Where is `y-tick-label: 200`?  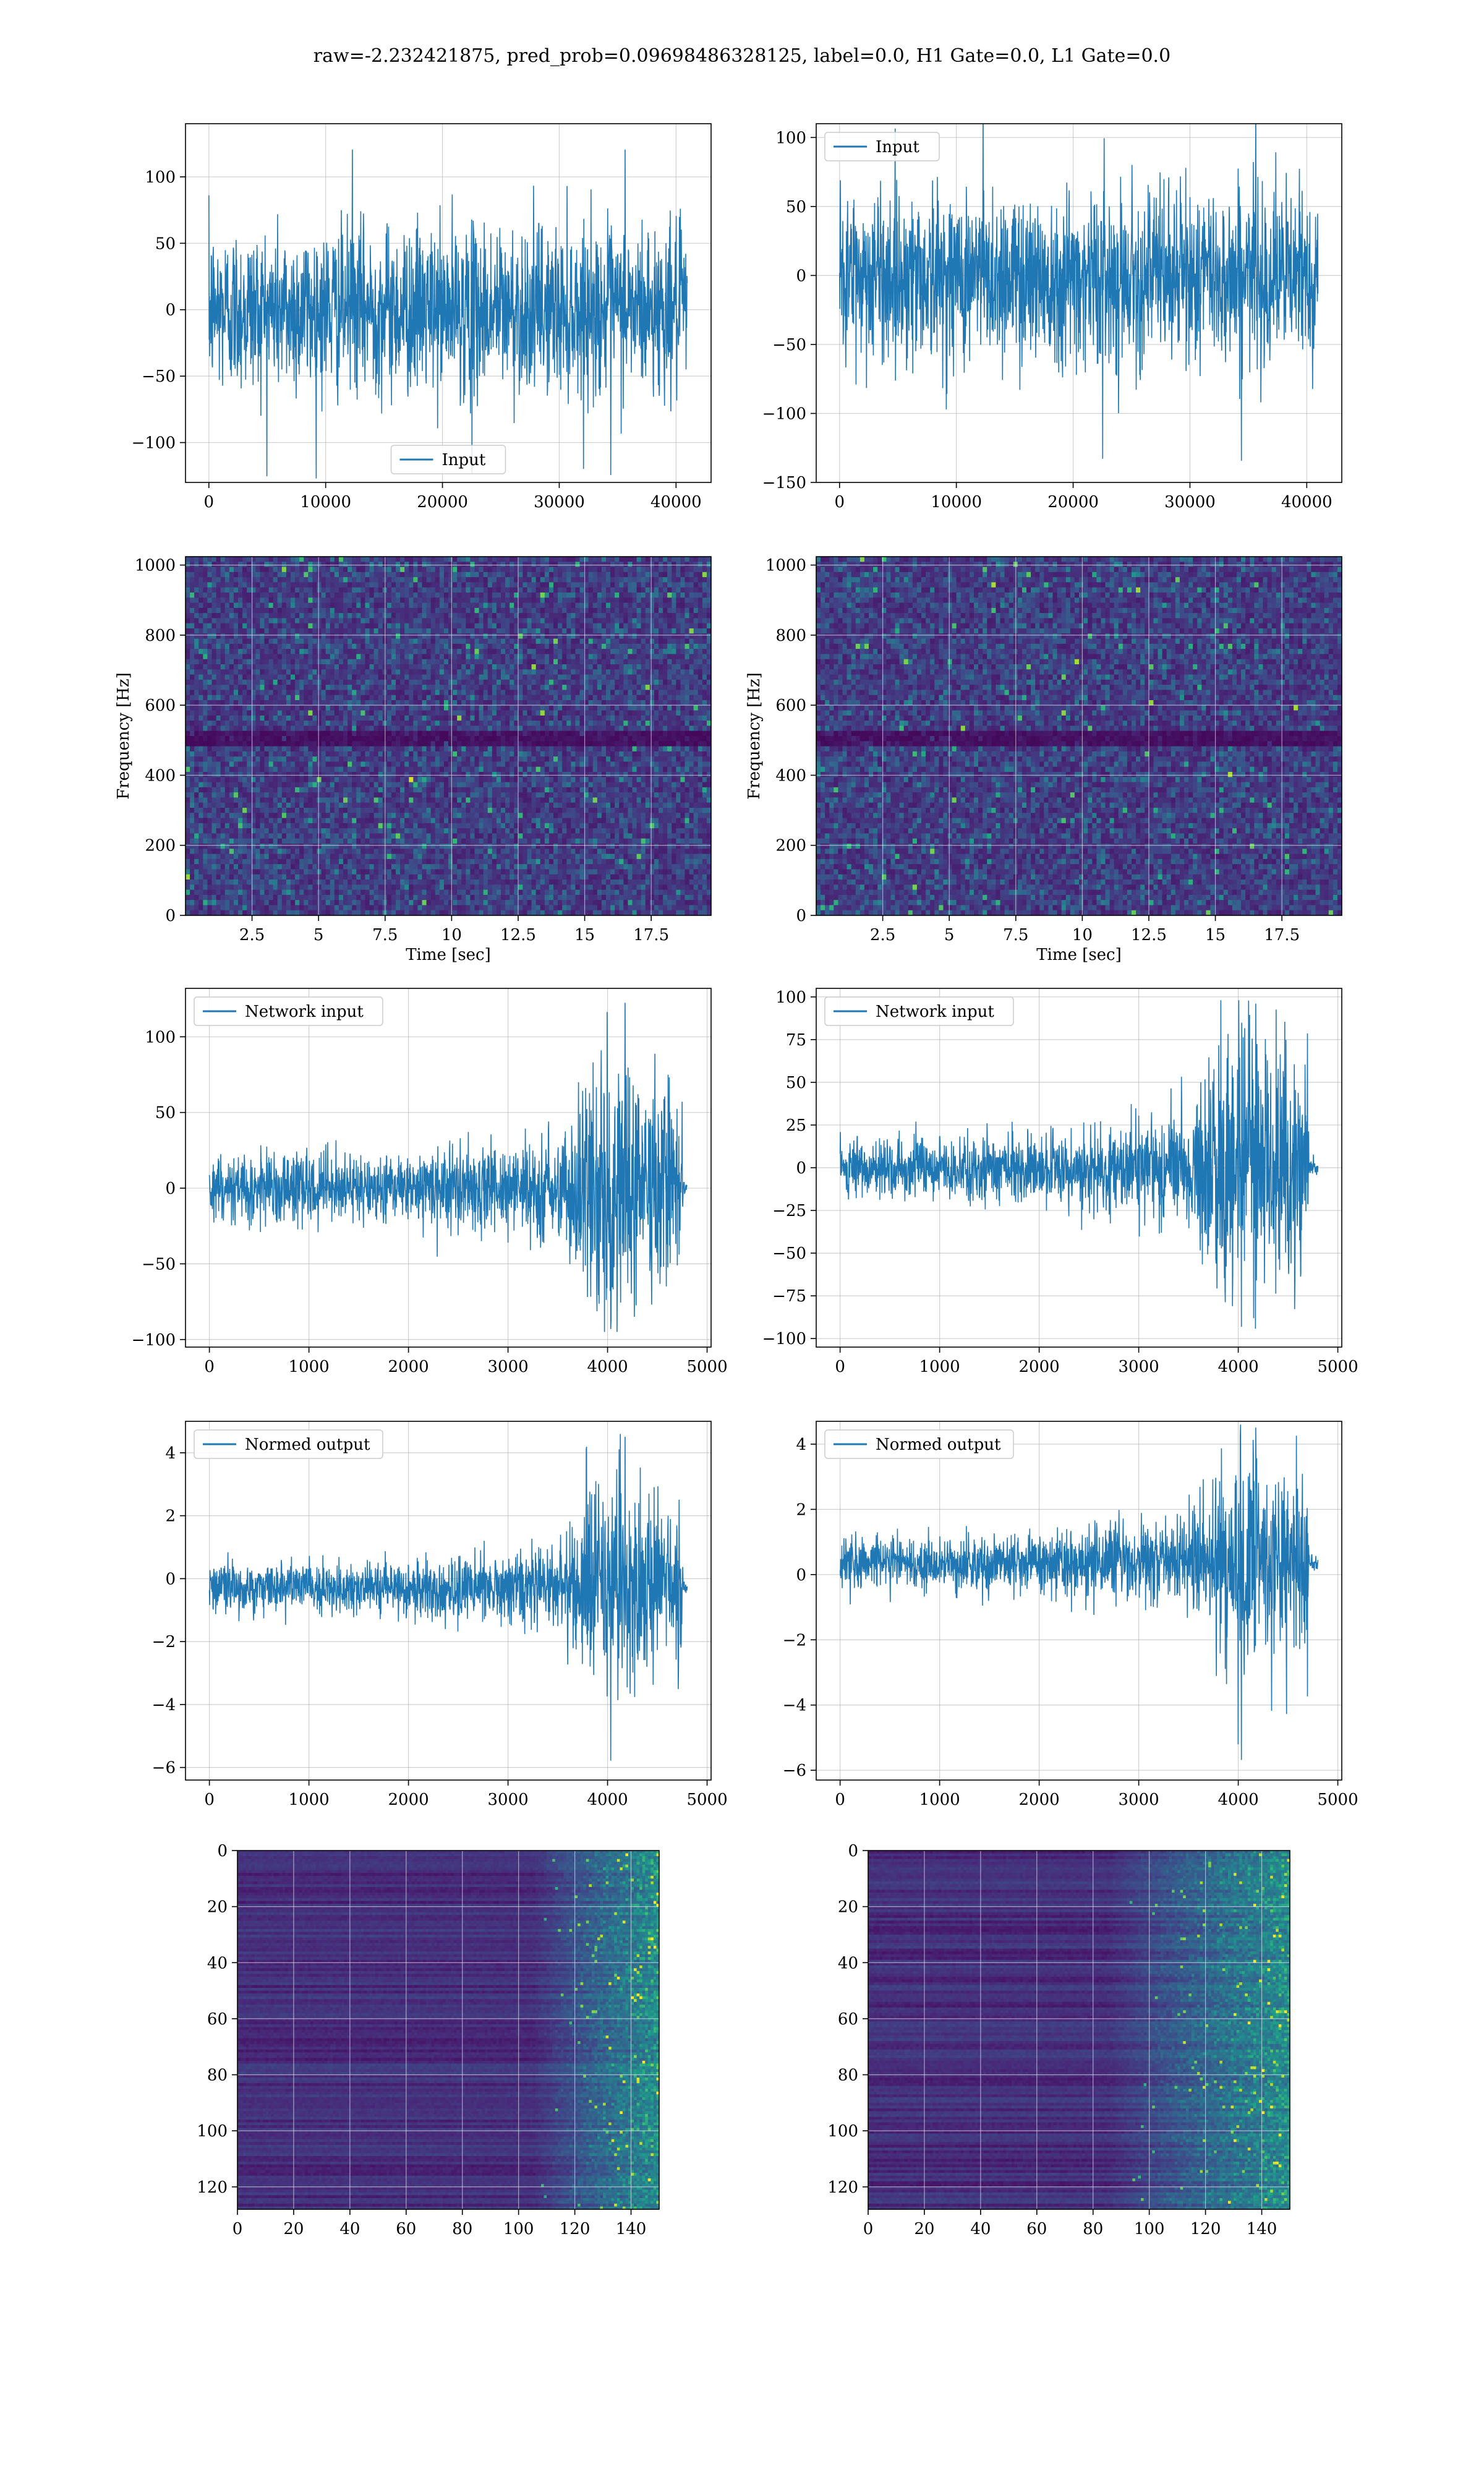 y-tick-label: 200 is located at coordinates (790, 846).